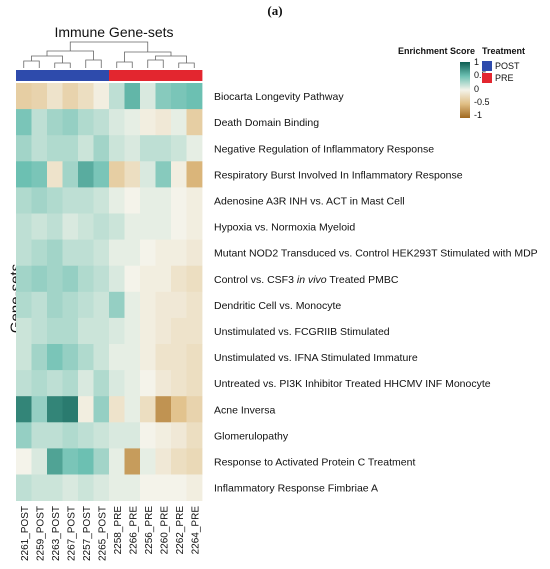 The width and height of the screenshot is (550, 569). Describe the element at coordinates (504, 51) in the screenshot. I see `treatment-legend-title: Treatment` at that location.